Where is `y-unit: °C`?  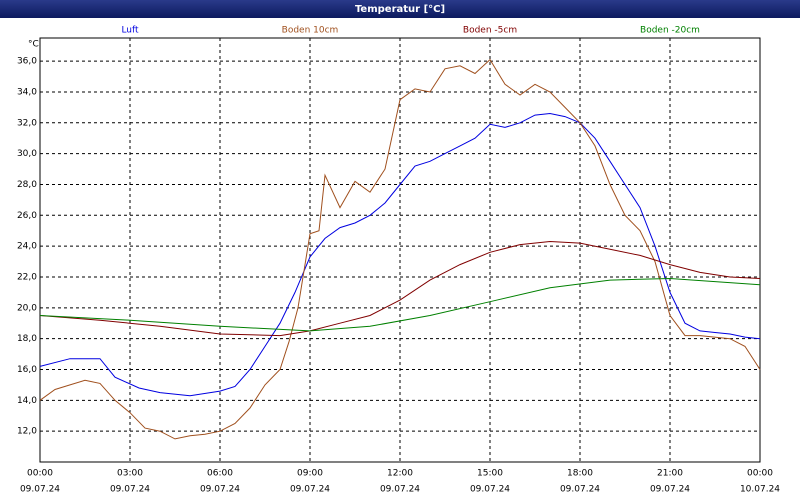
y-unit: °C is located at coordinates (33, 45).